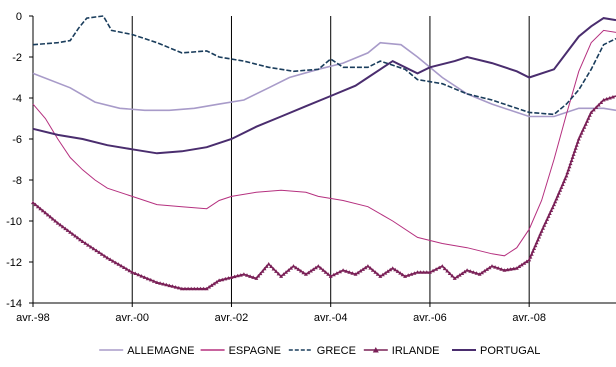 This screenshot has width=616, height=367. Describe the element at coordinates (14, 222) in the screenshot. I see `y-tick-label: -10` at that location.